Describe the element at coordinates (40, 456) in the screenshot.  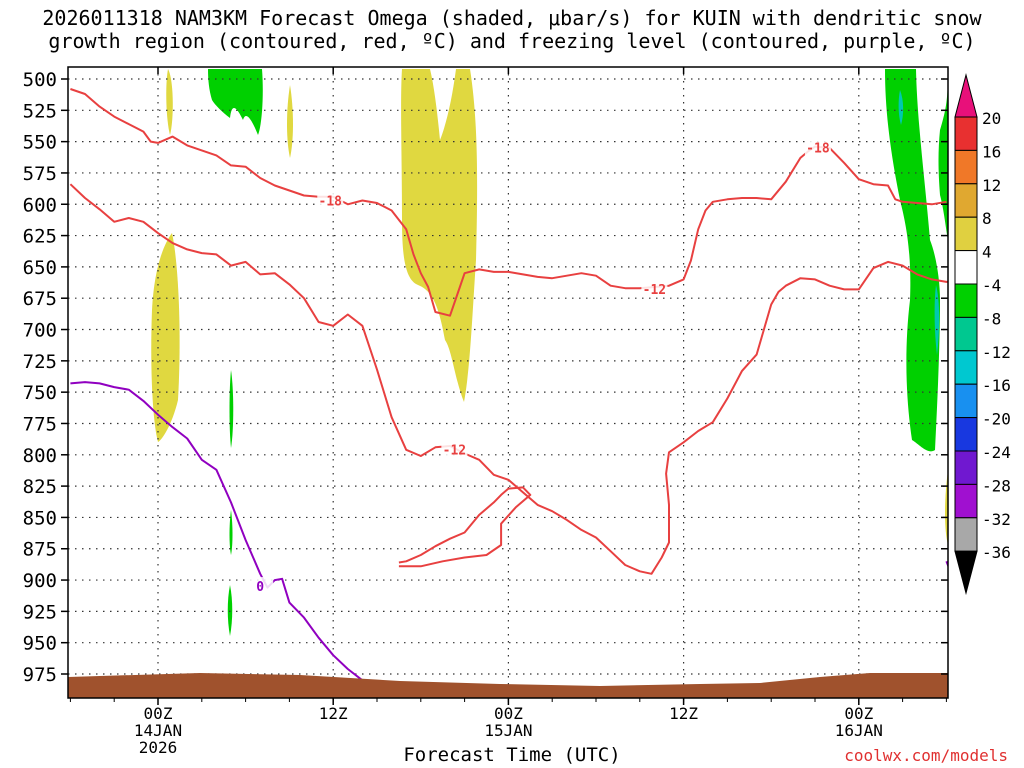
I see `y-tick-label: 800` at that location.